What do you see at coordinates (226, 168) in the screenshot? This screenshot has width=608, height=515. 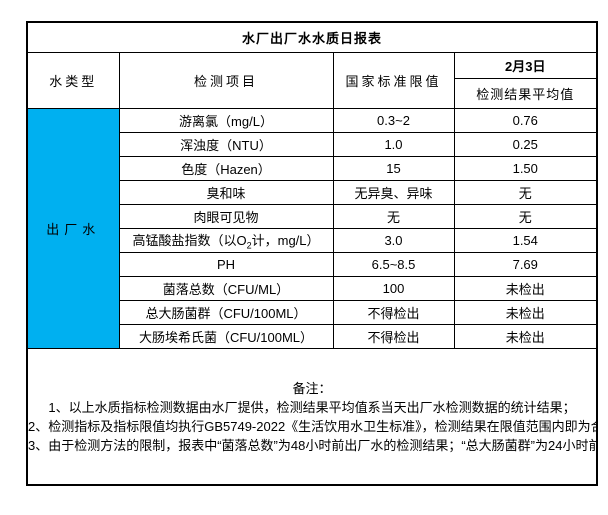 I see `item-cell: 色度（Hazen）` at bounding box center [226, 168].